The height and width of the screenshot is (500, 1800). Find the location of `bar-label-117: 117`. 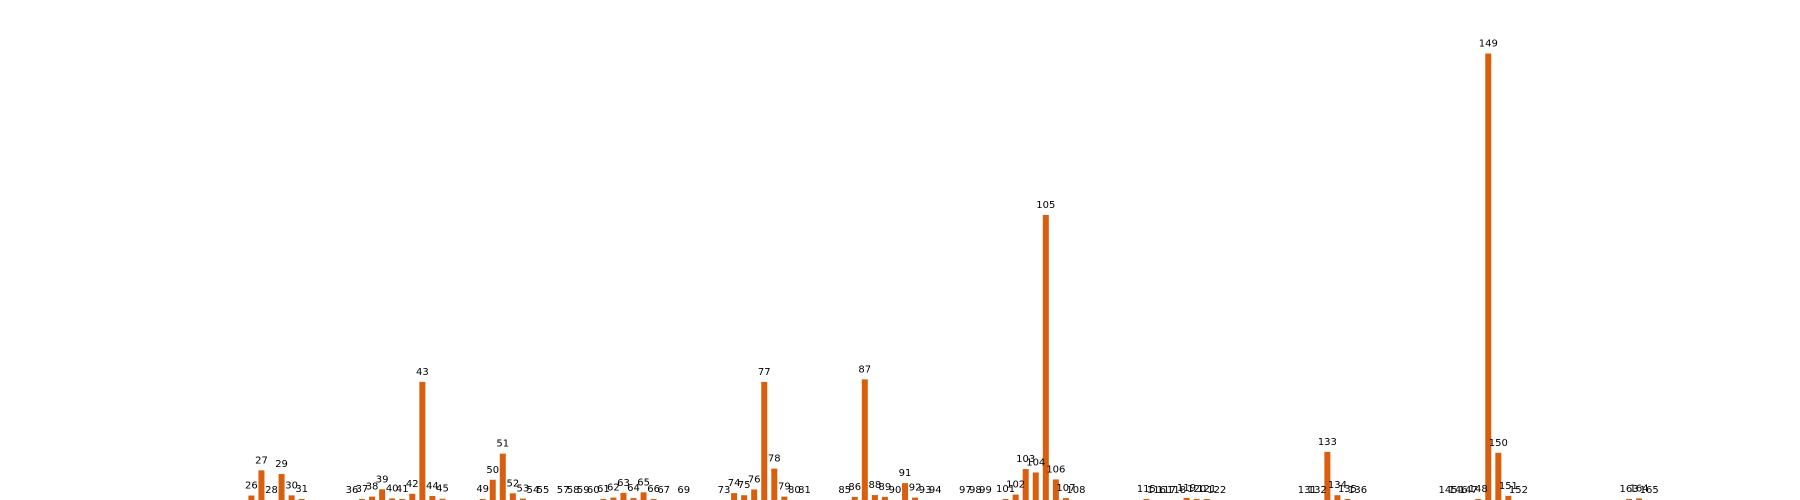

bar-label-117: 117 is located at coordinates (1166, 490).